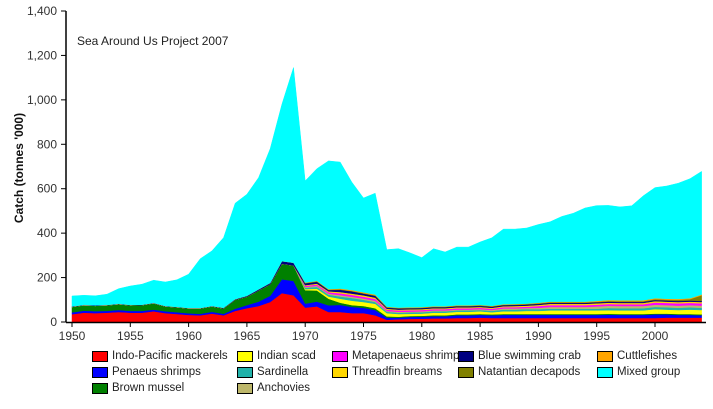 Image resolution: width=713 pixels, height=409 pixels. Describe the element at coordinates (72, 336) in the screenshot. I see `x-tick-label: 1950` at that location.